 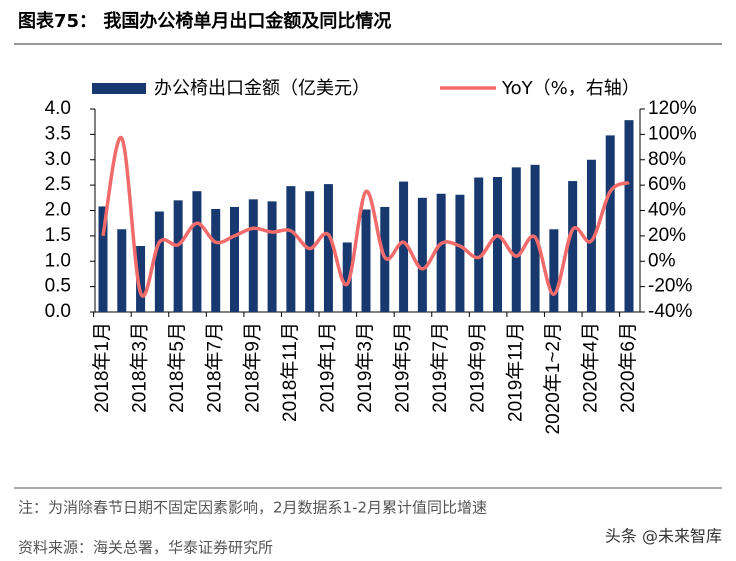 I want to click on y2-tick-label: -20%, so click(x=670, y=286).